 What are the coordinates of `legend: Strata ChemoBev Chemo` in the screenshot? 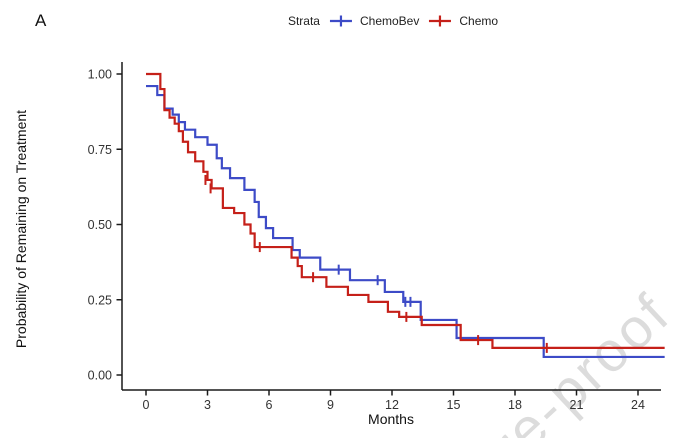 It's located at (393, 21).